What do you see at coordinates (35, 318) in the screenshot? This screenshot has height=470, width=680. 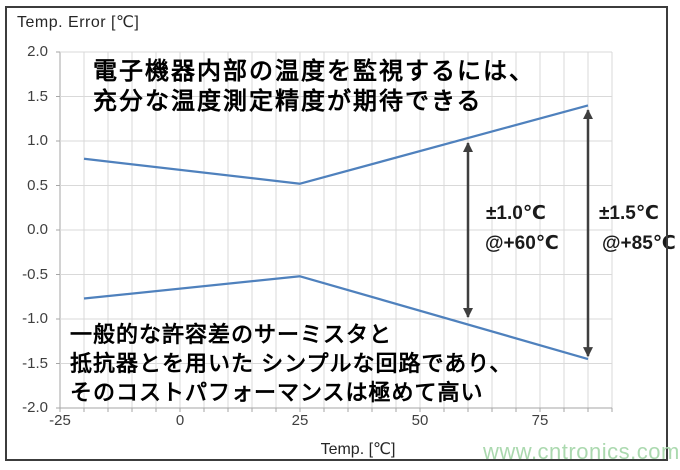 I see `y-tick-label: -1.0` at bounding box center [35, 318].